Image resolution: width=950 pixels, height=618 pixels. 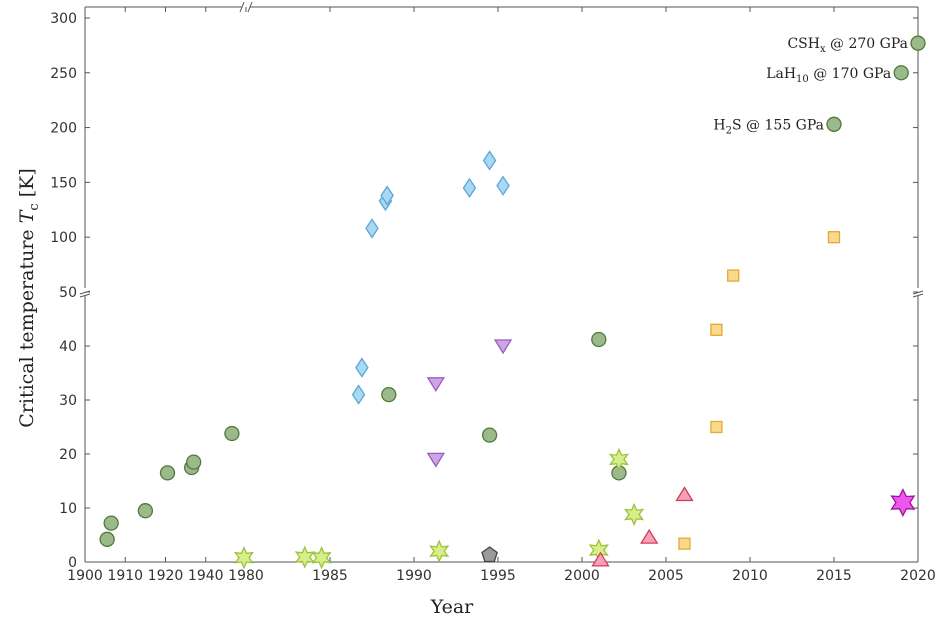 What do you see at coordinates (68, 401) in the screenshot?
I see `y-tick-label: 30` at bounding box center [68, 401].